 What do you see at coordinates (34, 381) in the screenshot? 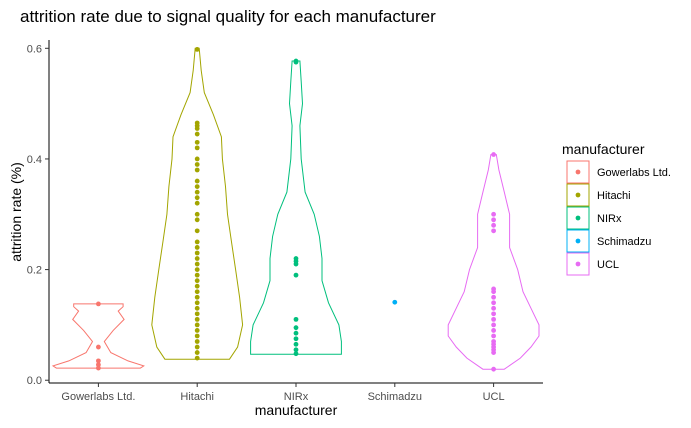
I see `y-tick-label: 0.0` at bounding box center [34, 381].